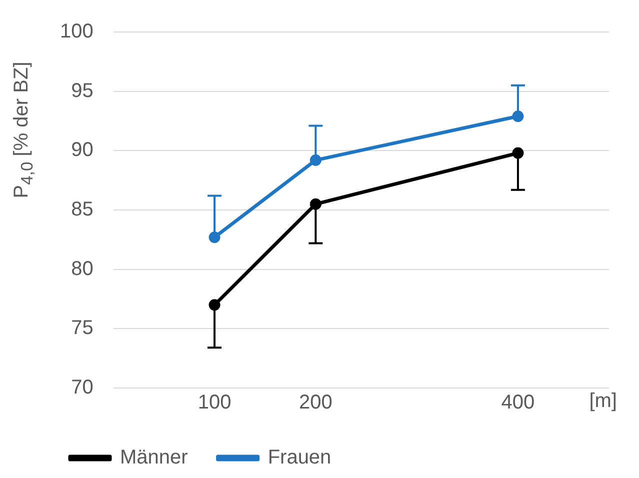 This screenshot has width=639, height=478. I want to click on x-axis-title: [m], so click(603, 401).